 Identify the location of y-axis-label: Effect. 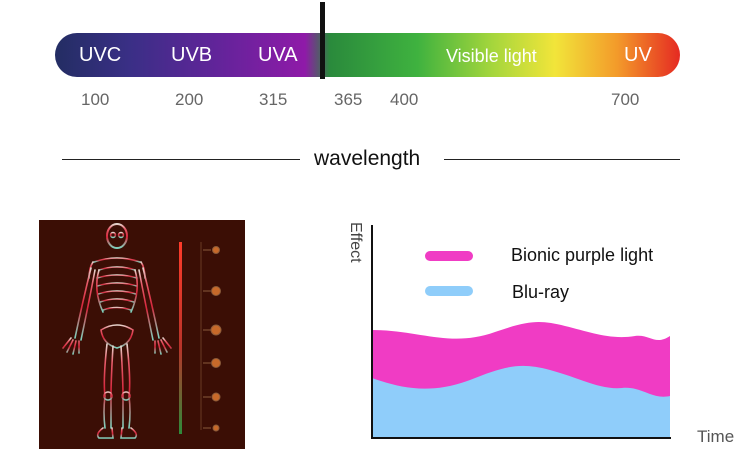
(355, 242).